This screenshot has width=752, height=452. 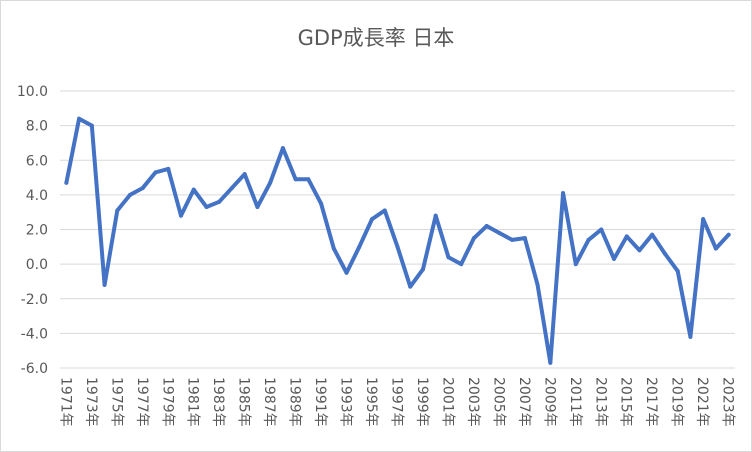 What do you see at coordinates (218, 402) in the screenshot?
I see `x-tick-label: 1983年` at bounding box center [218, 402].